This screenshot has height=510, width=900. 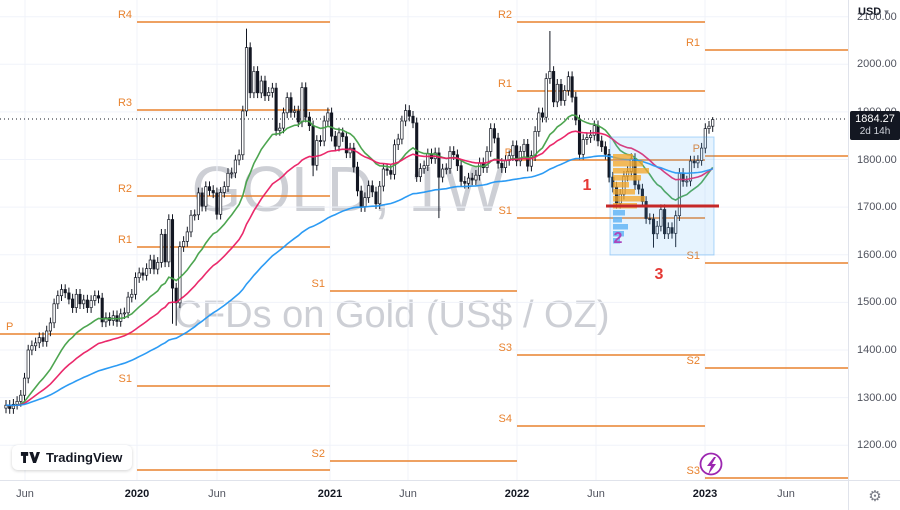 What do you see at coordinates (870, 12) in the screenshot?
I see `currency-label: USD` at bounding box center [870, 12].